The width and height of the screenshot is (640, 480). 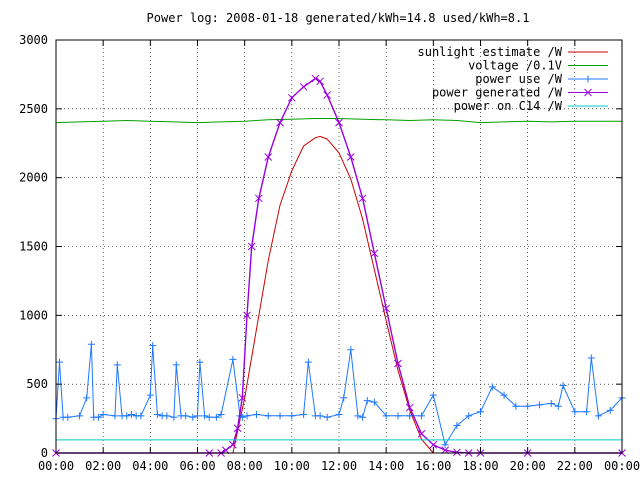 What do you see at coordinates (103, 466) in the screenshot?
I see `x-tick-label: 02:00` at bounding box center [103, 466].